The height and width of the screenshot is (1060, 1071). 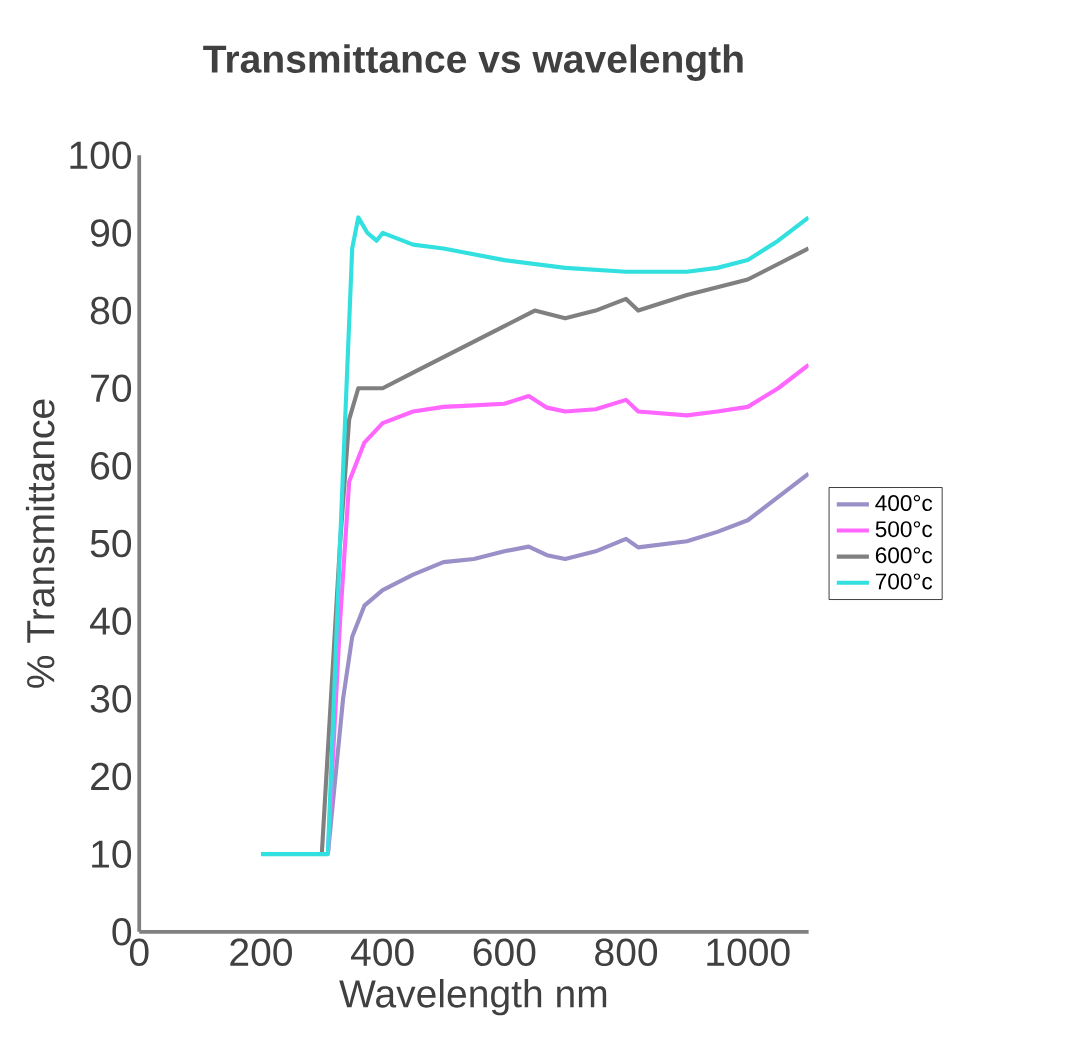 I want to click on x-tick-label: 600, so click(x=504, y=952).